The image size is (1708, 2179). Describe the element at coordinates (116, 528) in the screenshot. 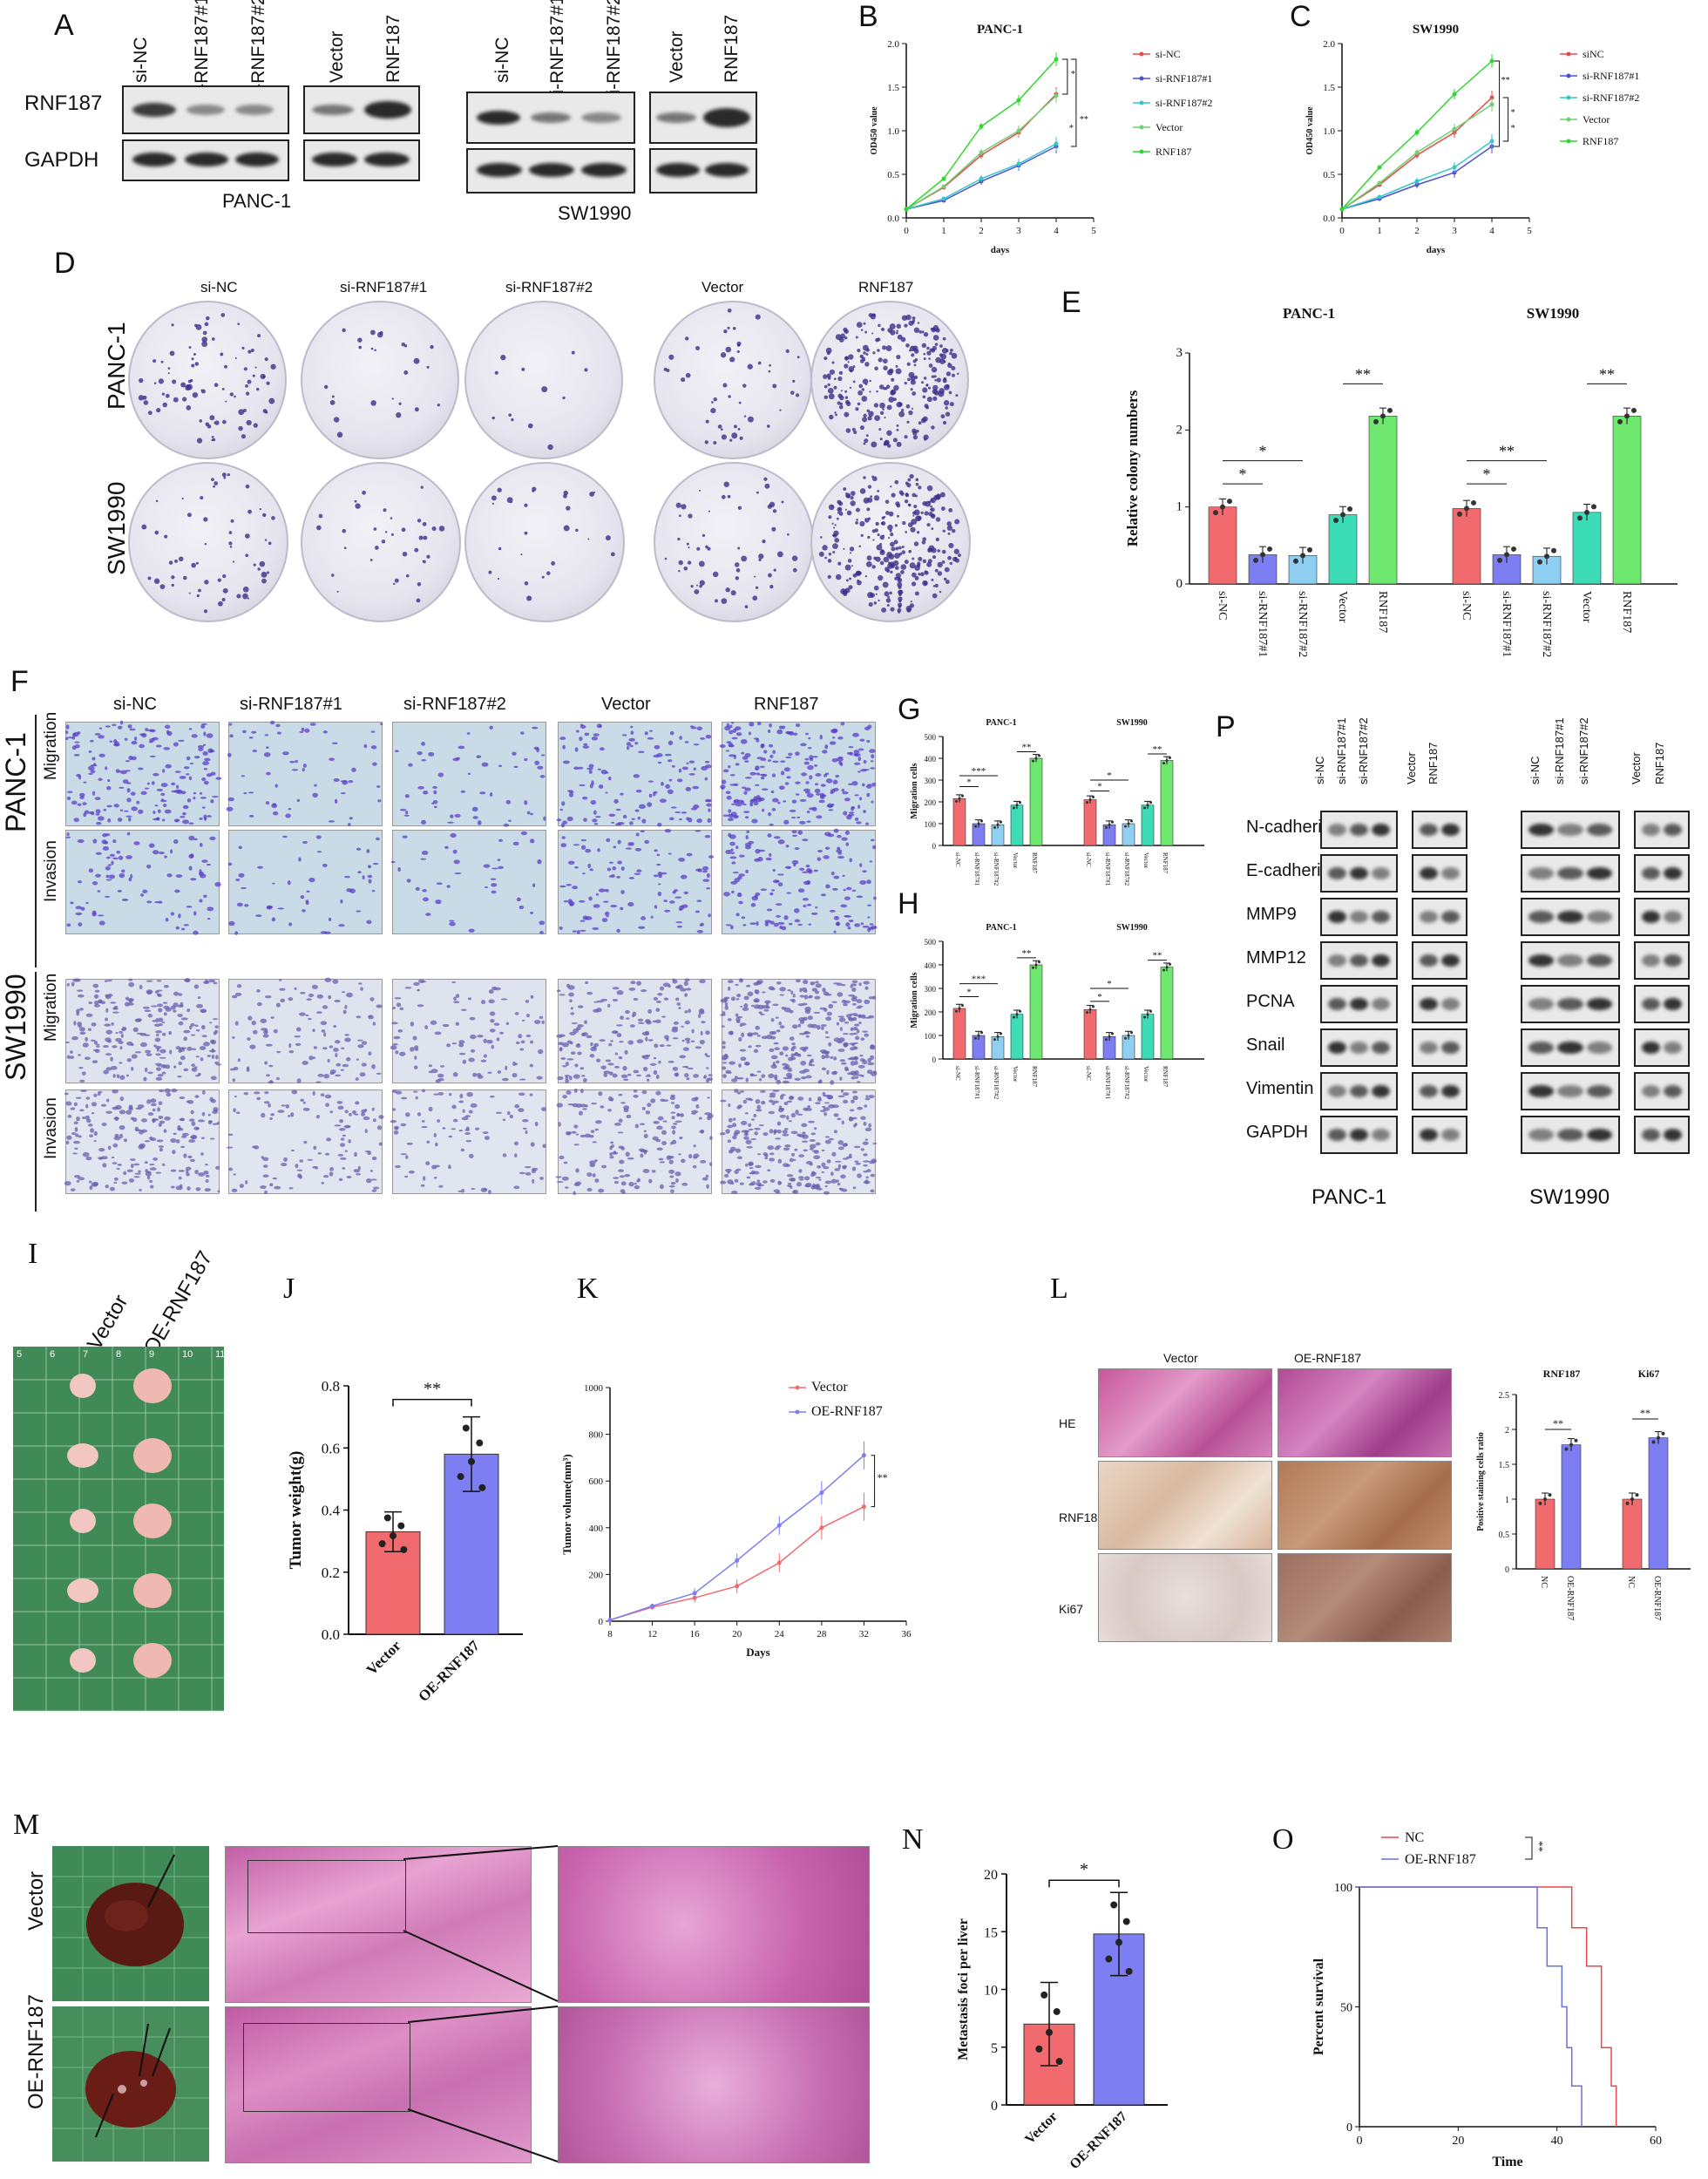

I see `dish-row-label: SW1990` at that location.